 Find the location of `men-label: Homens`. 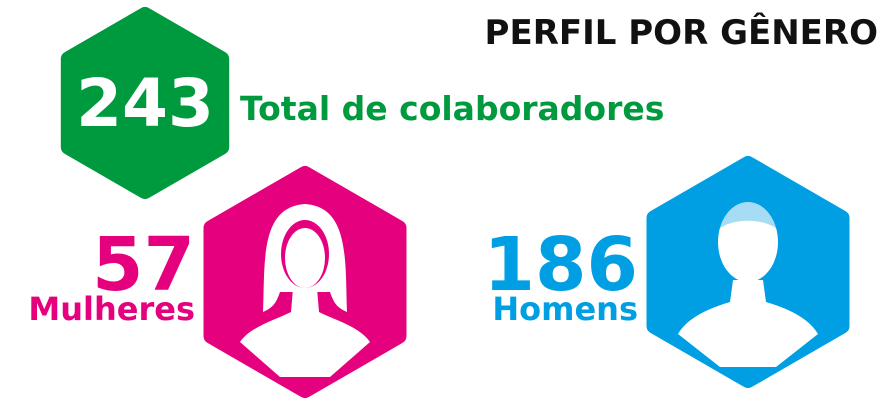

men-label: Homens is located at coordinates (565, 309).